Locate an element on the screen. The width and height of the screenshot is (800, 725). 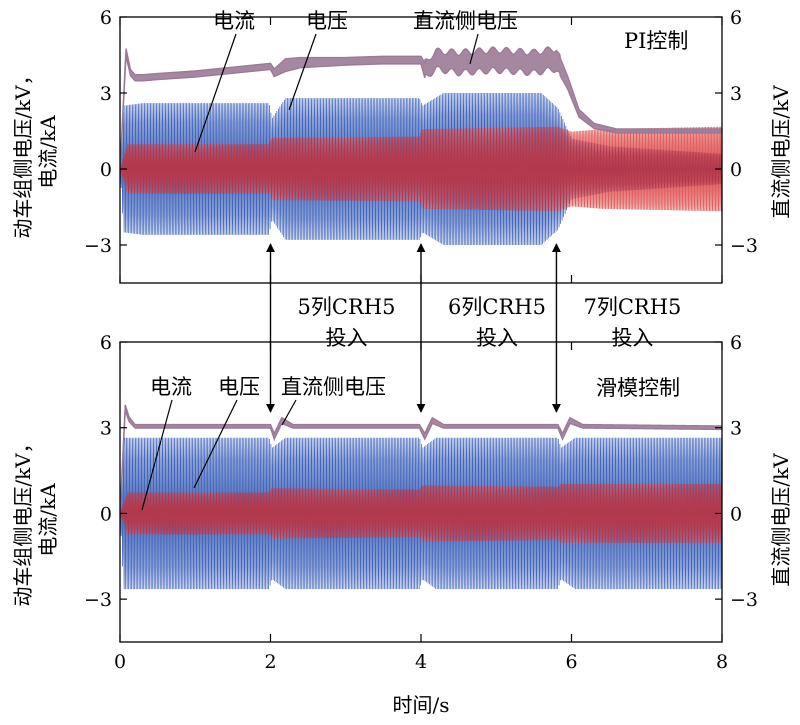
bottom-left-ylabel-line1: 动车组侧电压/kV， is located at coordinates (23, 519).